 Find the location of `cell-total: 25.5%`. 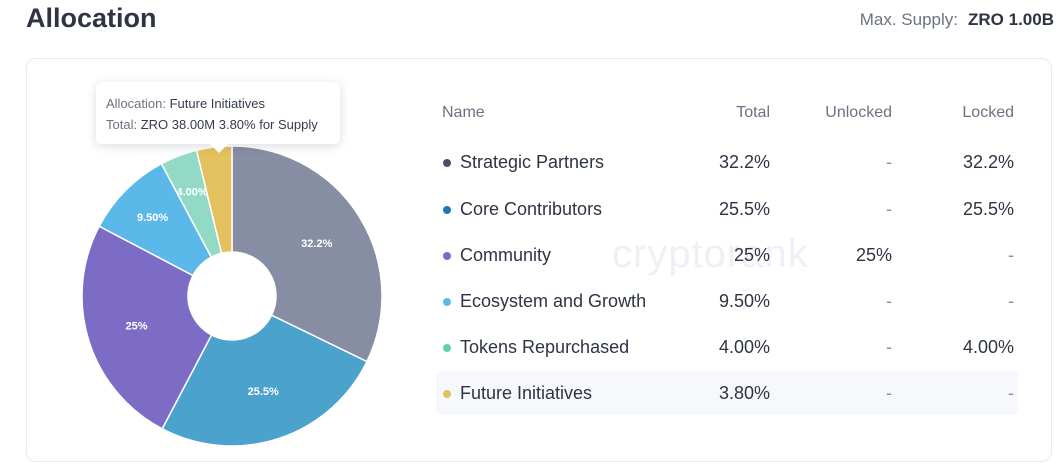

cell-total: 25.5% is located at coordinates (744, 209).